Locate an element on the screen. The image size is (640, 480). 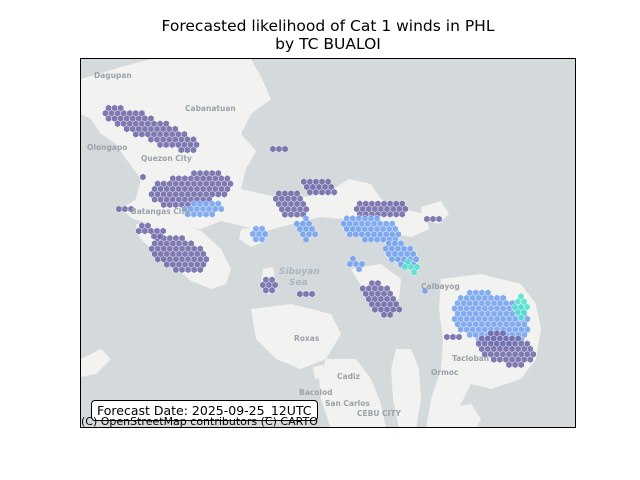
place-label-bacolod: Bacolod is located at coordinates (315, 392).